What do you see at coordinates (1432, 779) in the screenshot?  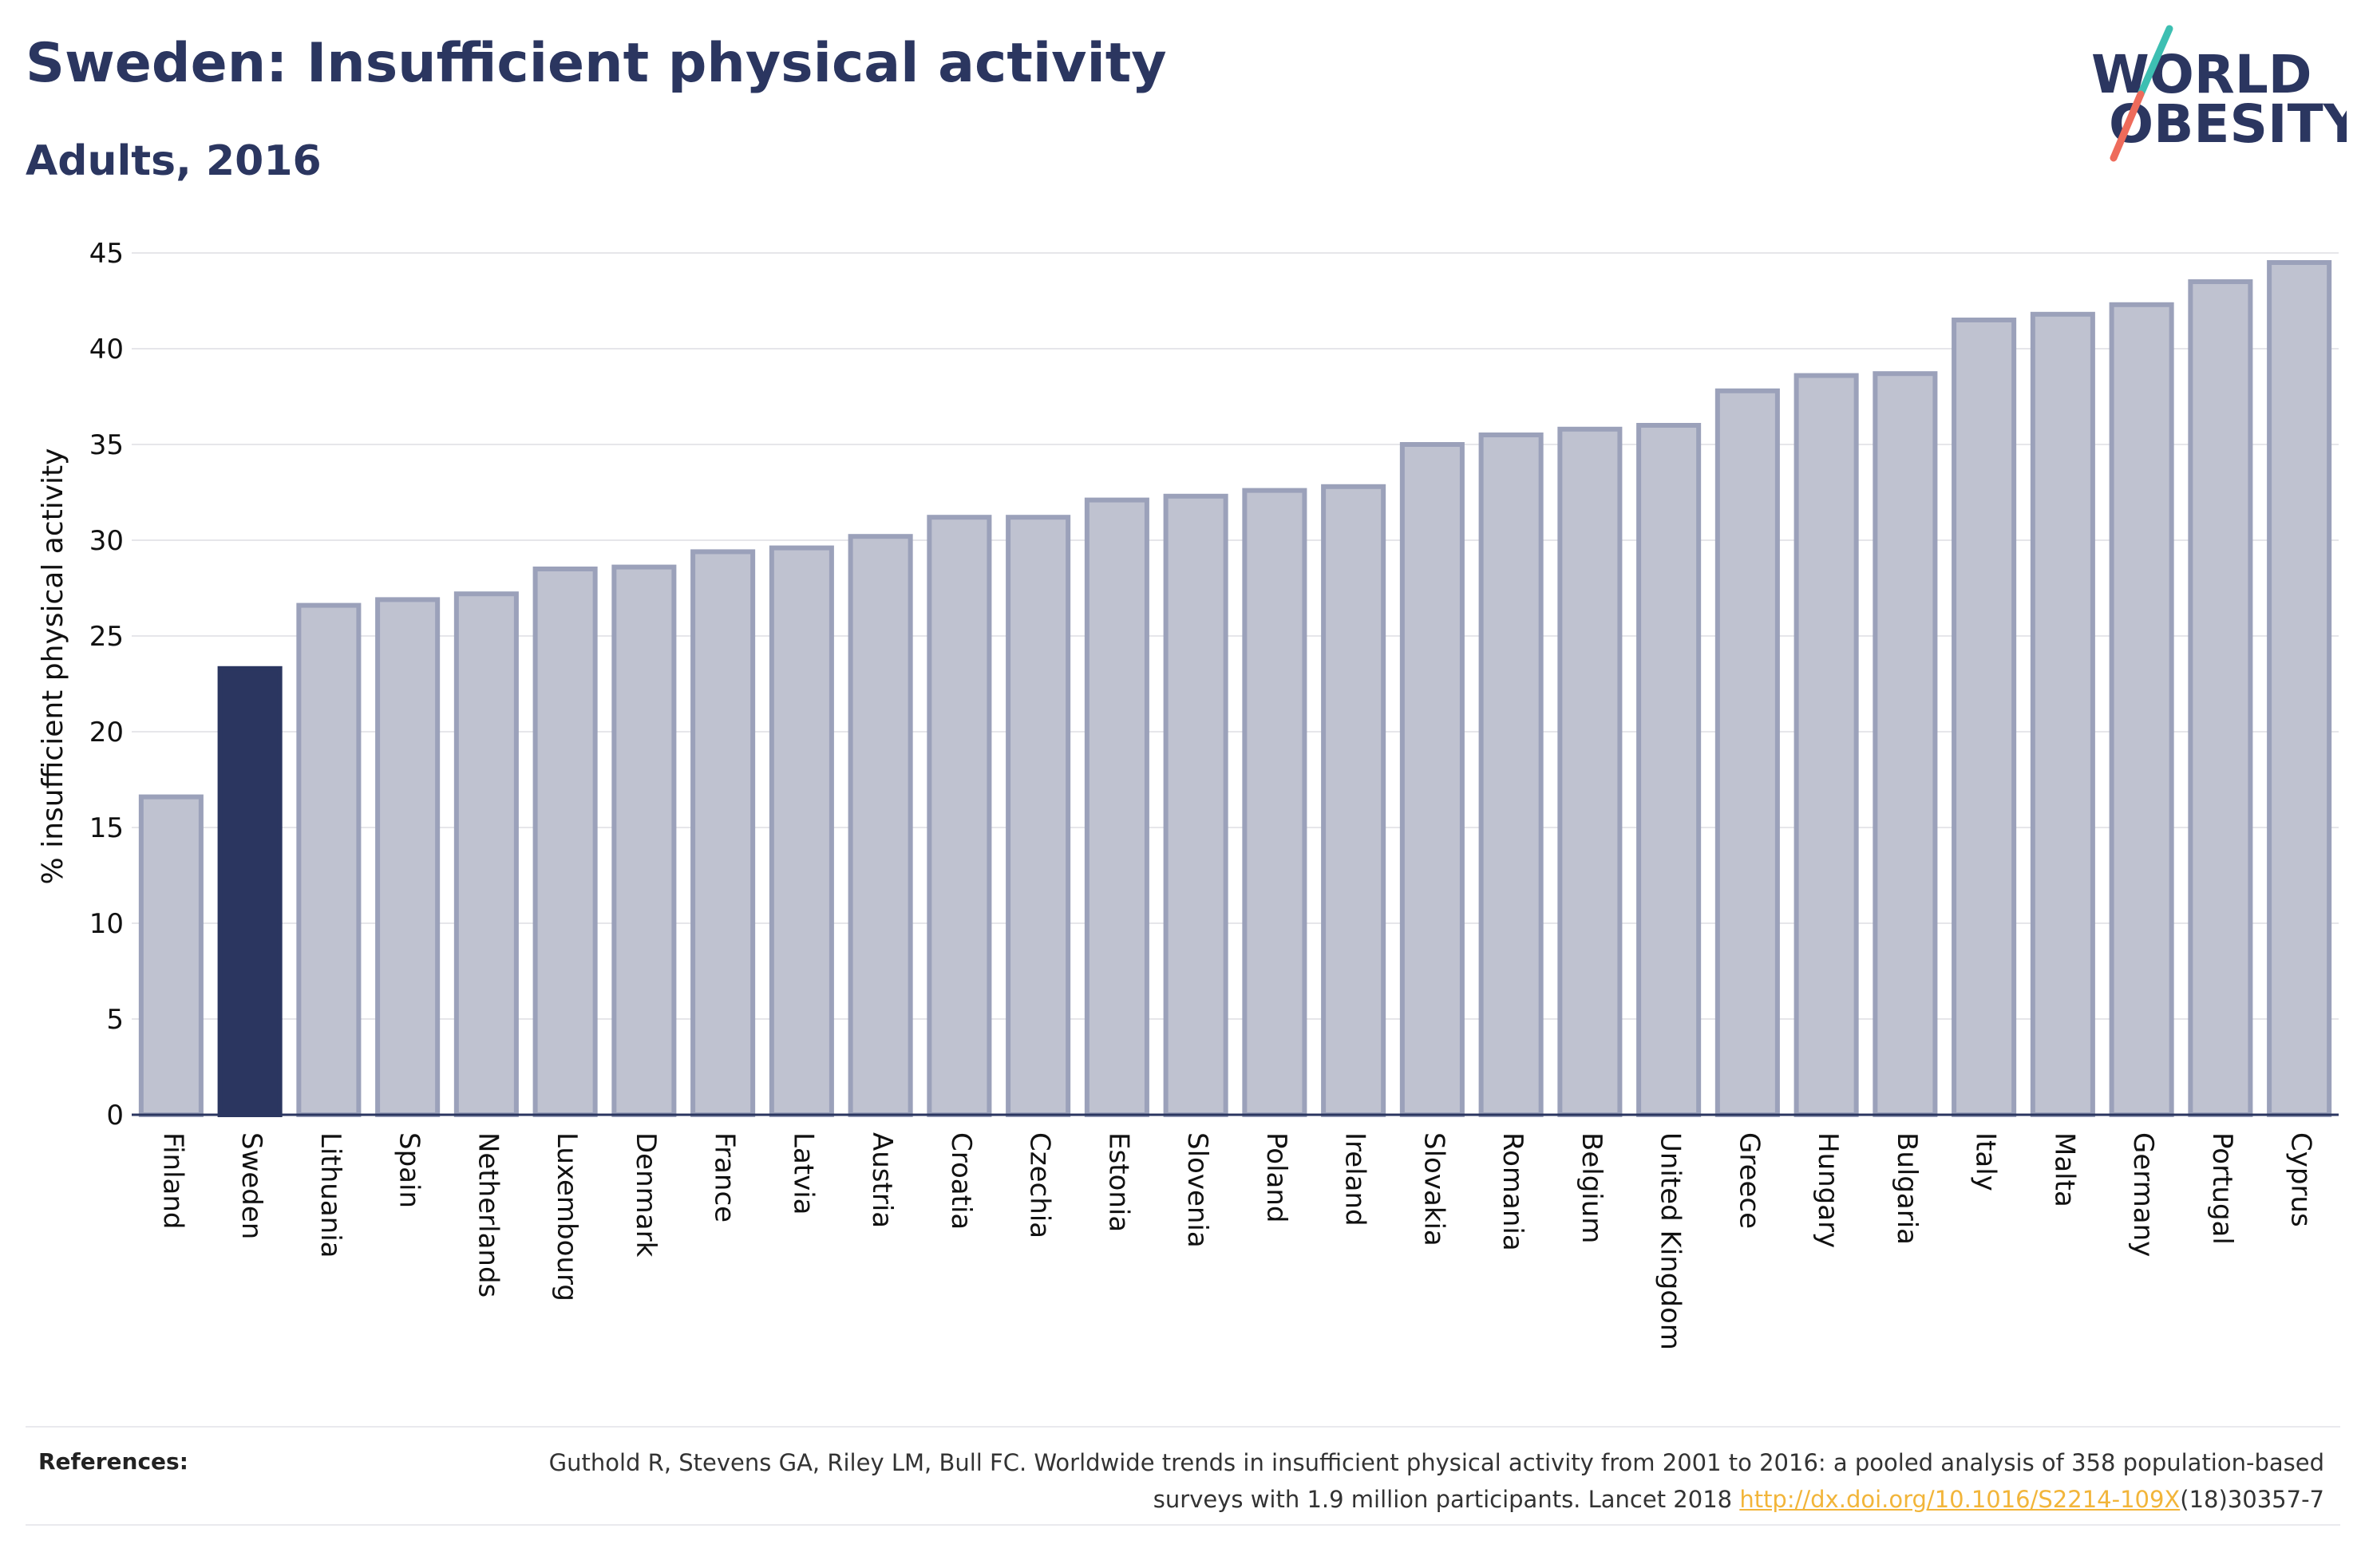 I see `bar-slovakia` at bounding box center [1432, 779].